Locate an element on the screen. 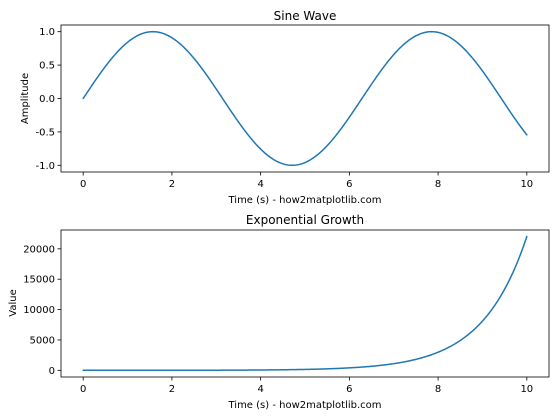 The width and height of the screenshot is (560, 420). exponential-growth-xtick-label: 6 is located at coordinates (349, 389).